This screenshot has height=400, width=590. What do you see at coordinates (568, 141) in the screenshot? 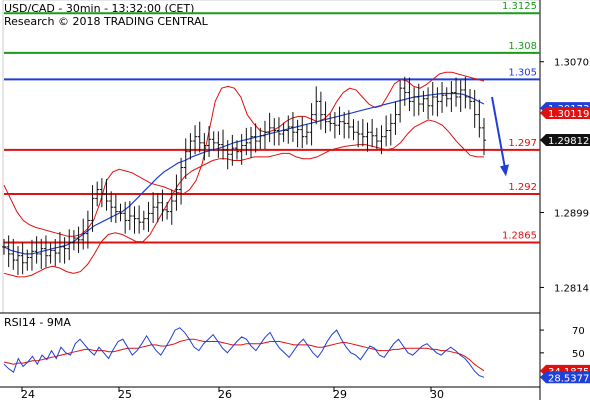
I see `price-tag-label-1.29812: 1.29812` at bounding box center [568, 141].